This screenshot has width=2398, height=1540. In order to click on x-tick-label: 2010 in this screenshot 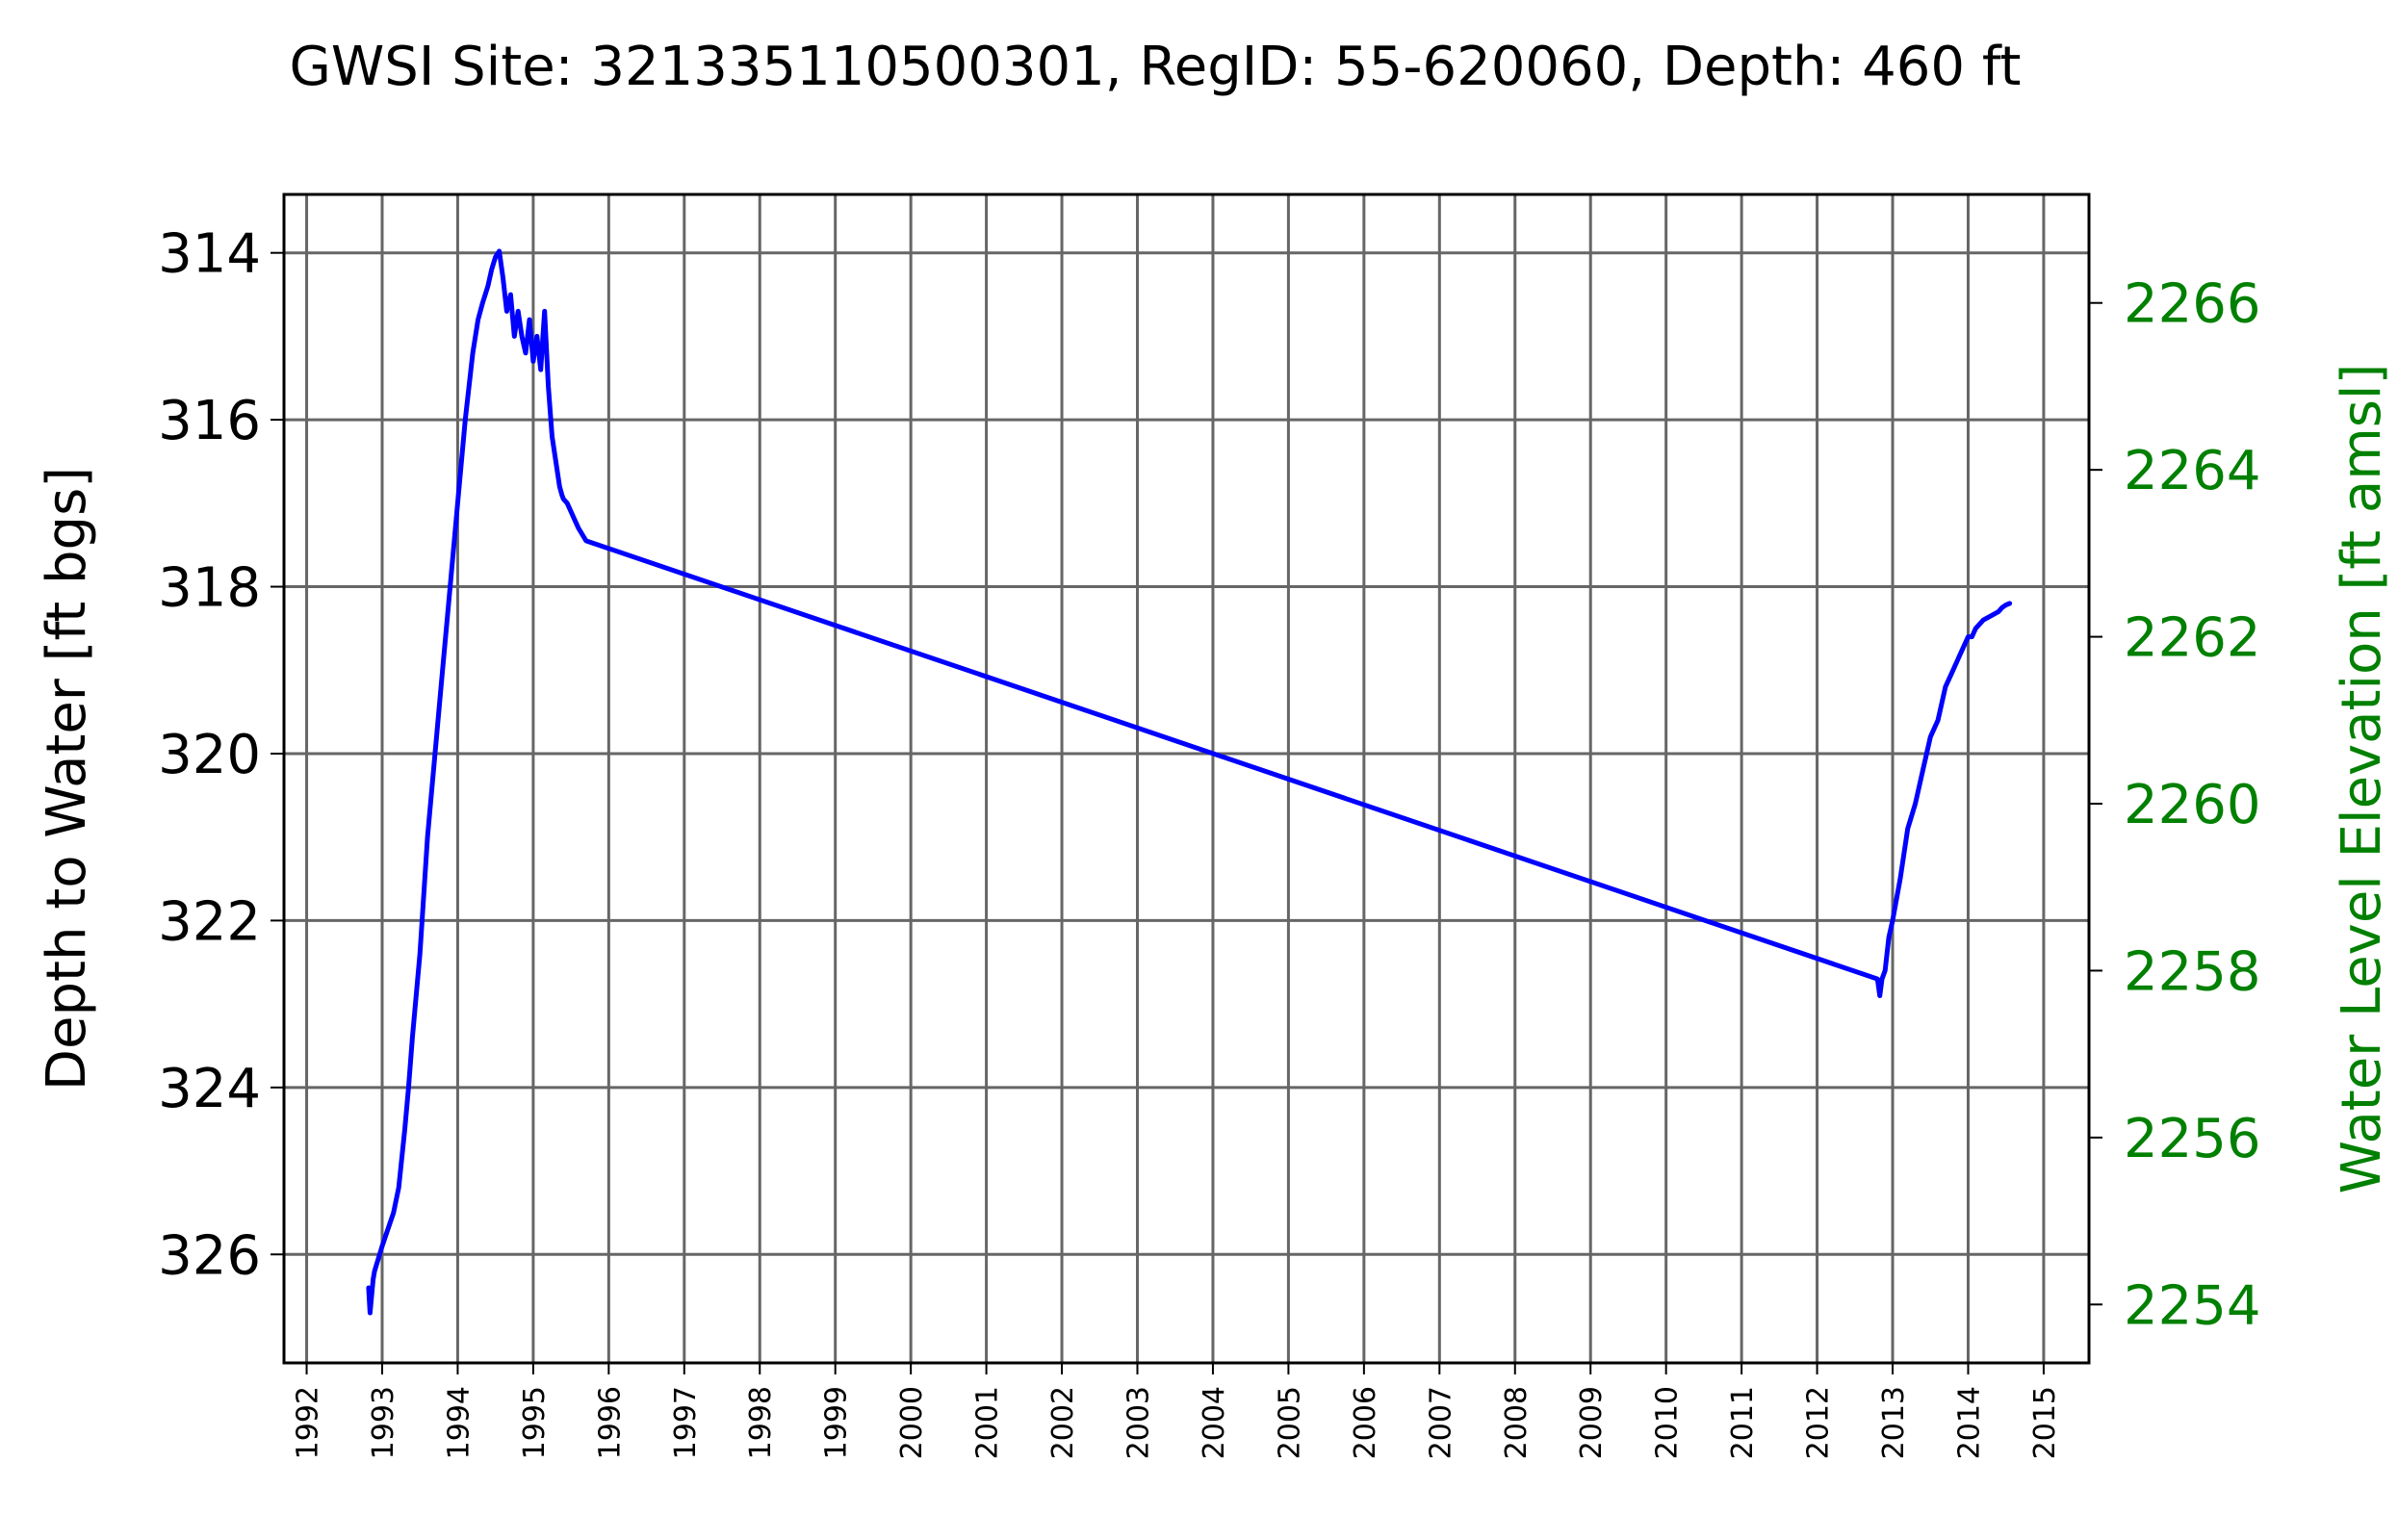, I will do `click(1668, 1422)`.